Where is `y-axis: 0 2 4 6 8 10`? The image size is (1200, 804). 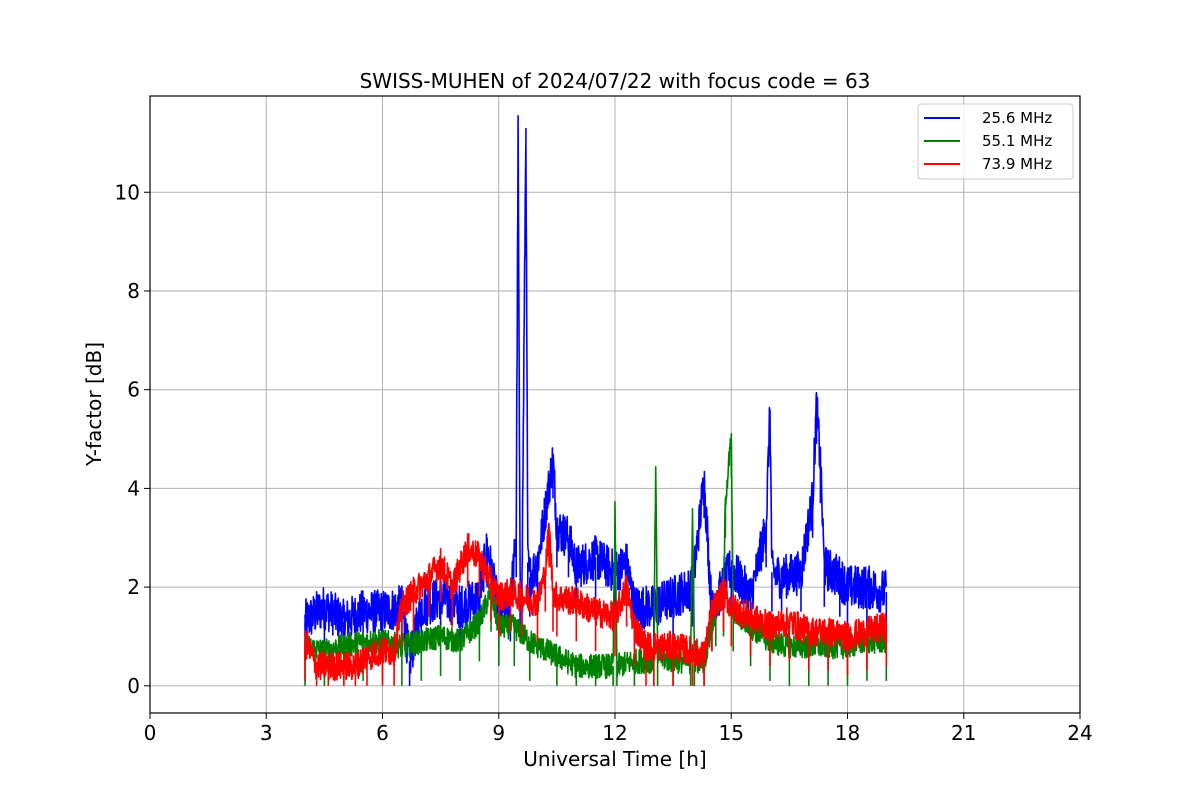 y-axis: 0 2 4 6 8 10 is located at coordinates (132, 439).